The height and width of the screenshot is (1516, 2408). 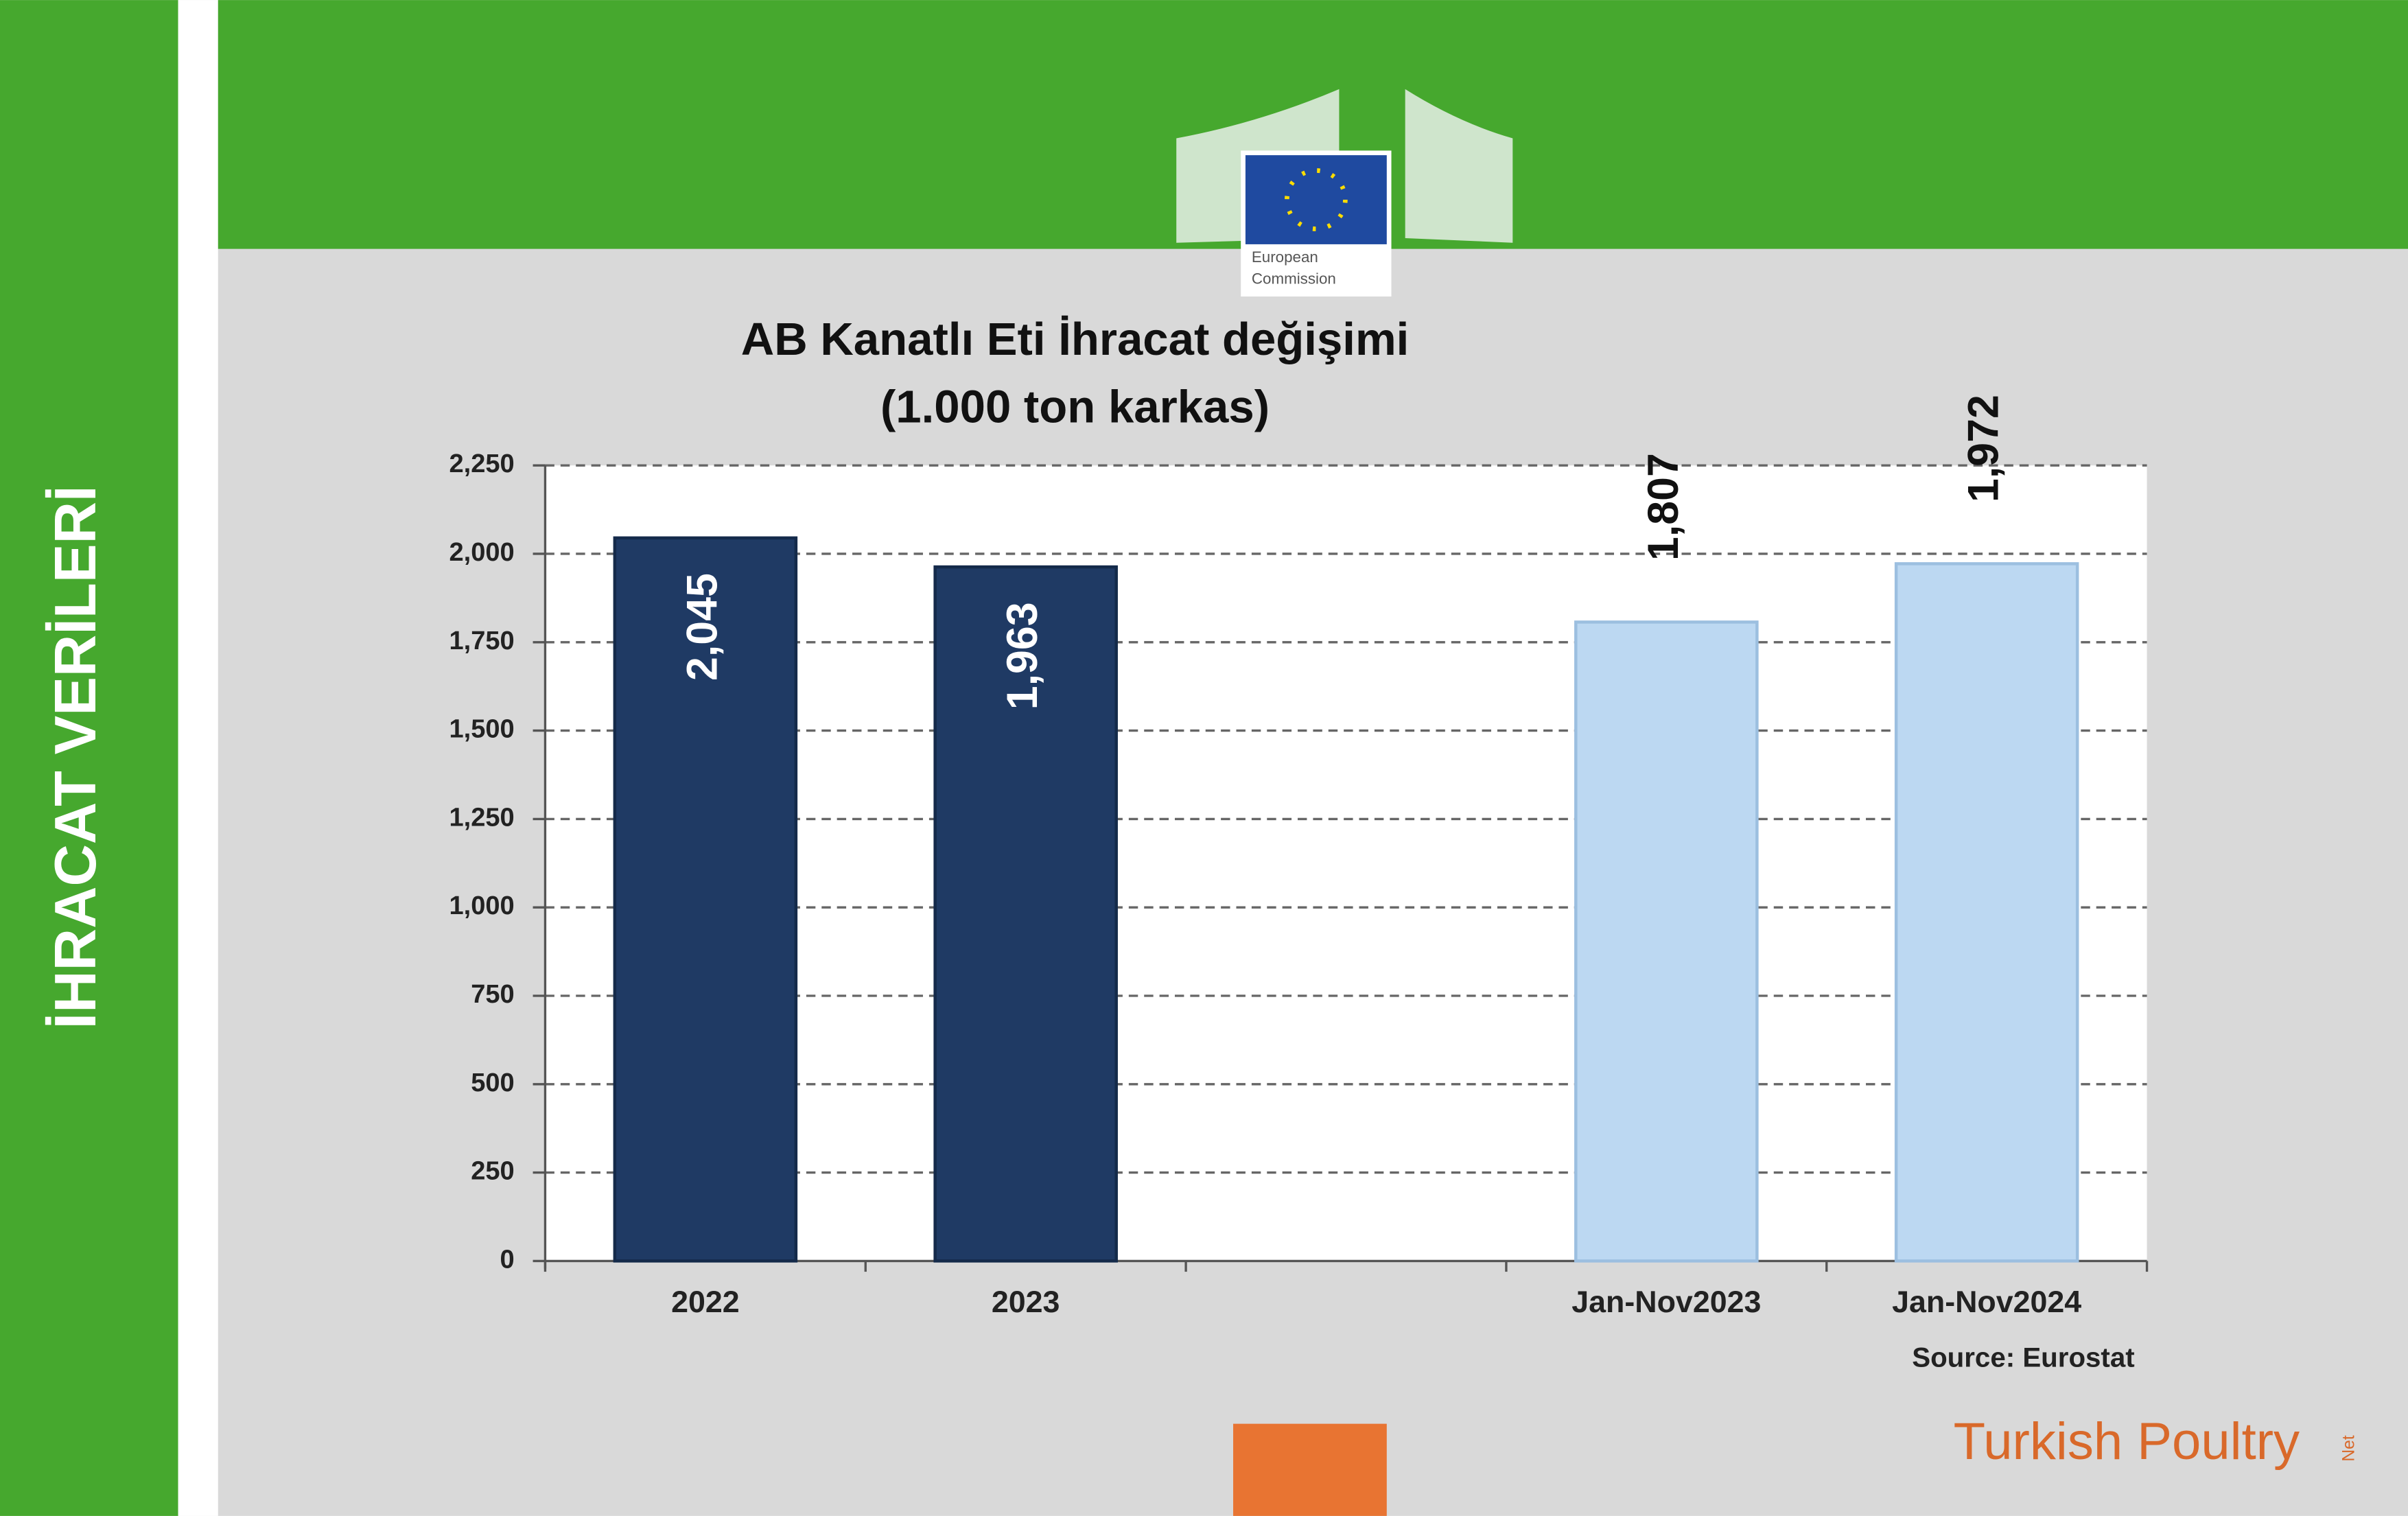 I want to click on side-band, so click(x=89, y=758).